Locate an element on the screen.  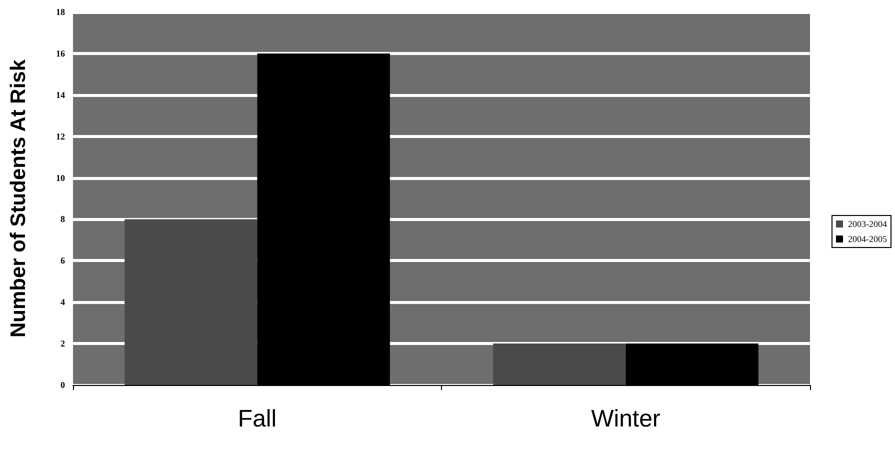
y-tick-label: 14 is located at coordinates (61, 95).